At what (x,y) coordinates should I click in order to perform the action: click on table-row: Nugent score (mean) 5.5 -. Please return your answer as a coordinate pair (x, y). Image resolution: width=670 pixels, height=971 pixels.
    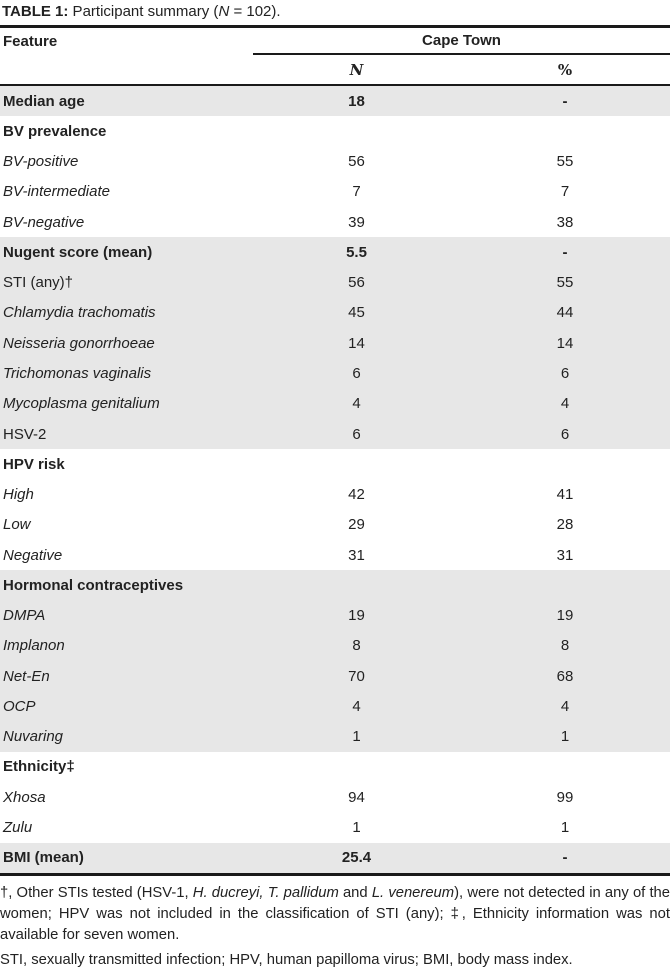
    Looking at the image, I should click on (335, 252).